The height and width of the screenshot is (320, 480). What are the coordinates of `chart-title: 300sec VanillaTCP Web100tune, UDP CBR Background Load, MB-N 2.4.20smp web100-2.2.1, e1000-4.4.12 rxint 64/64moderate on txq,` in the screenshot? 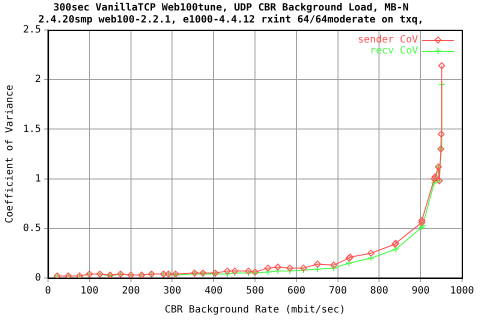 It's located at (231, 14).